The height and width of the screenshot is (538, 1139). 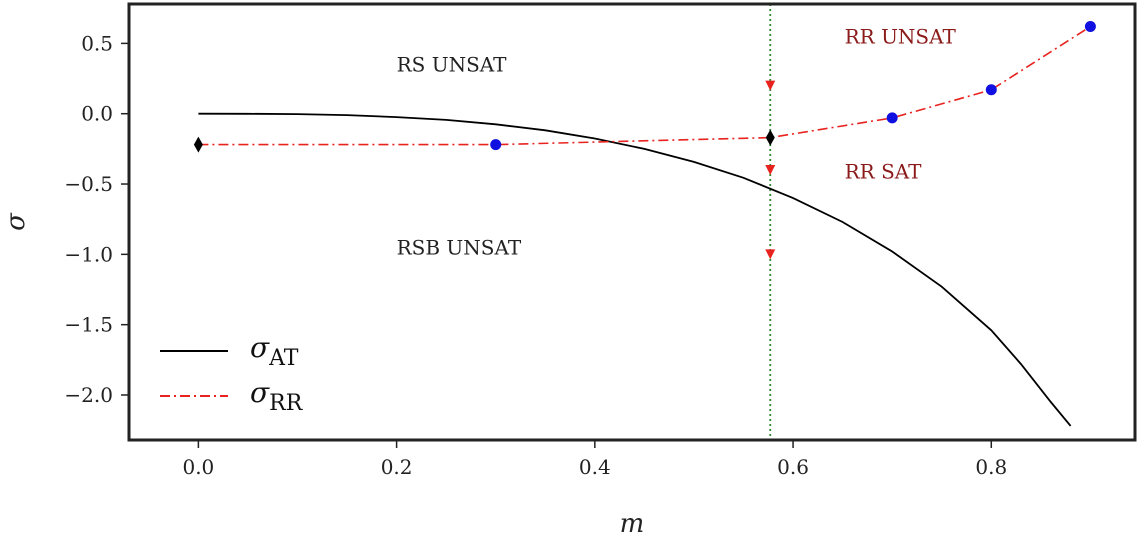 I want to click on y-tick-label: −1.0, so click(x=88, y=254).